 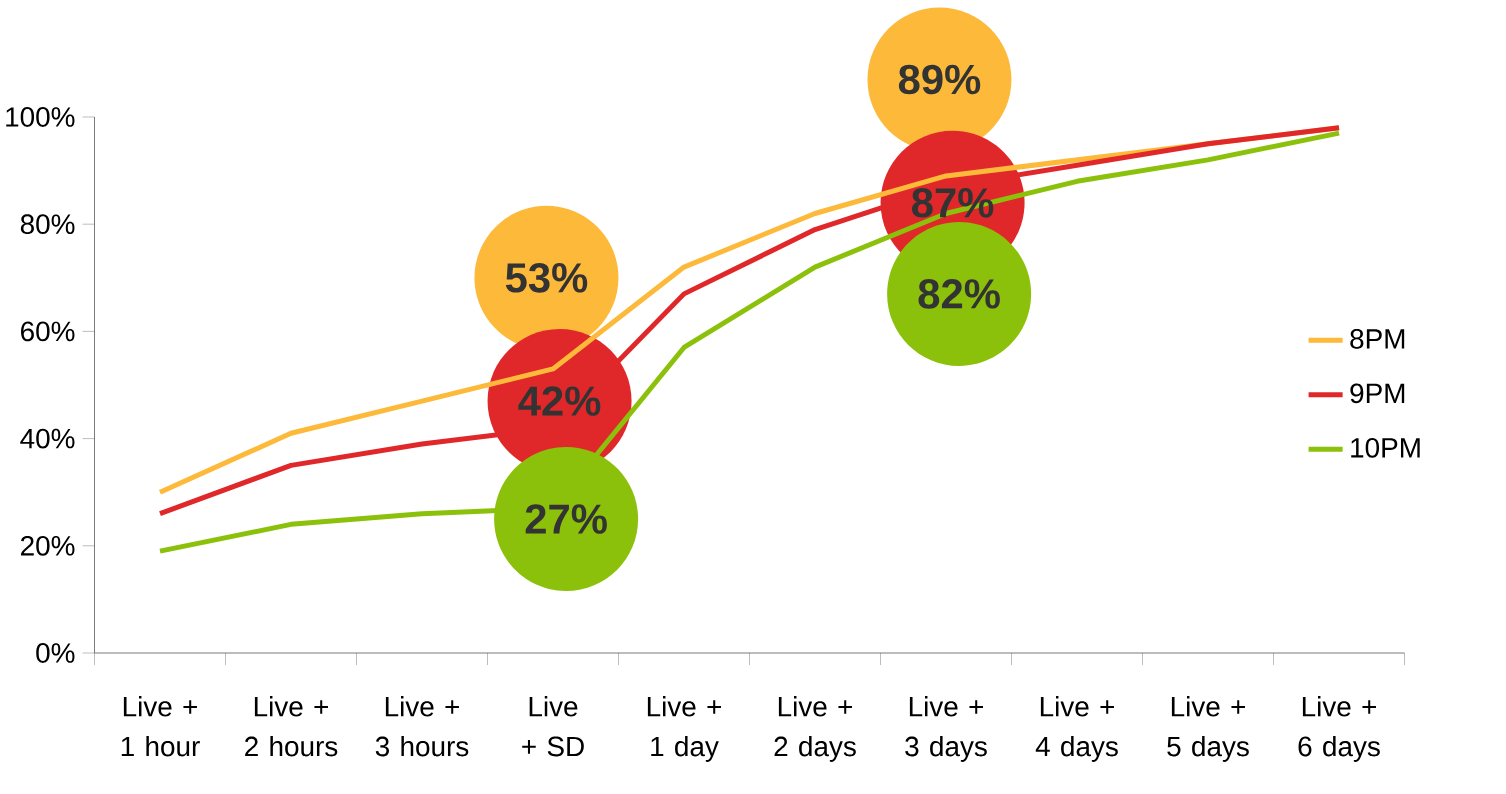 I want to click on y-tick-label: 60%, so click(x=48, y=331).